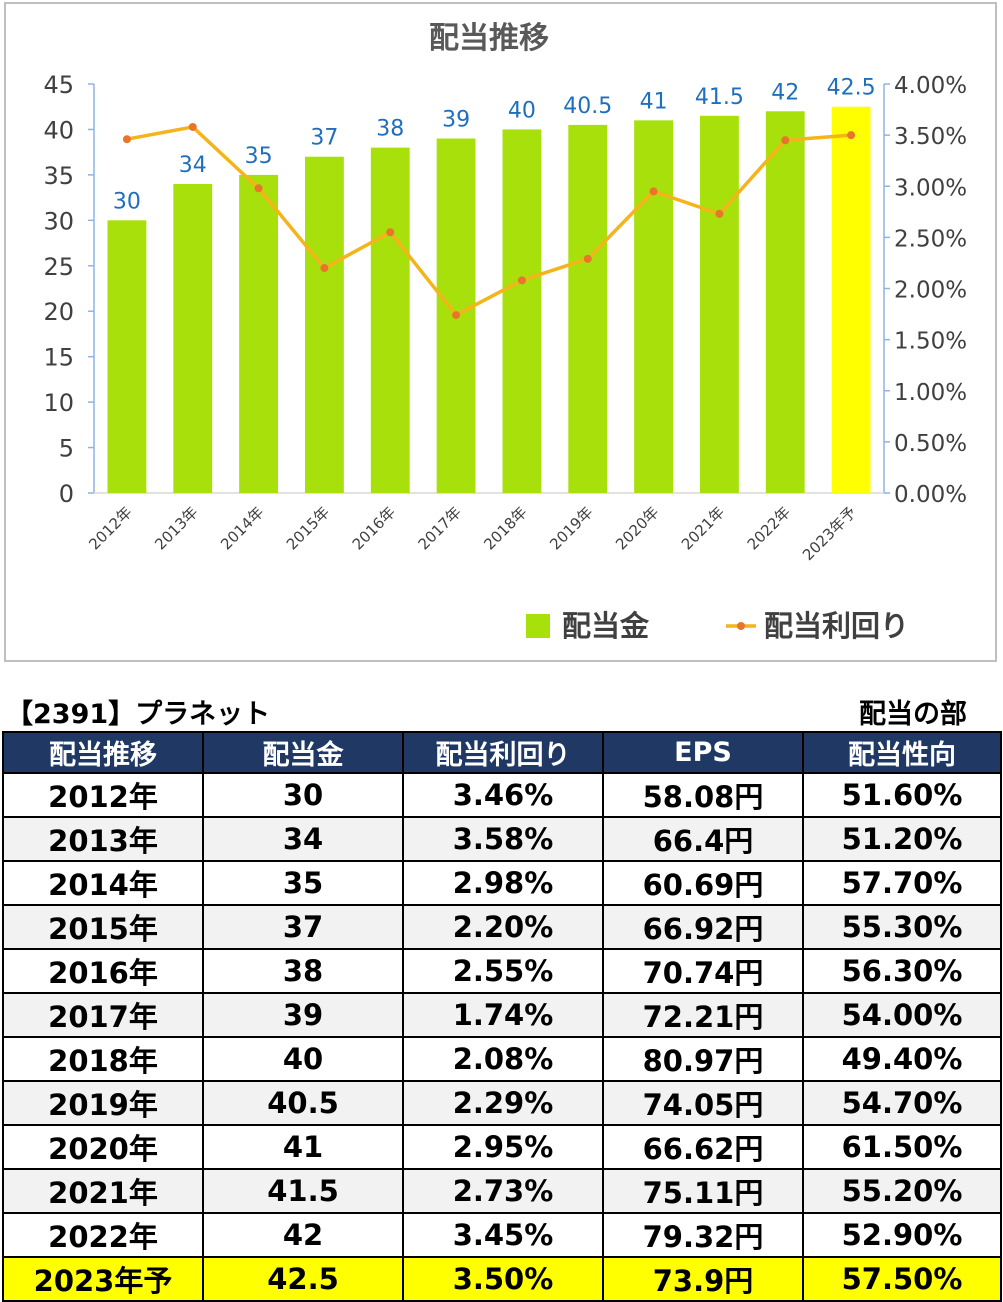 The image size is (1003, 1302). I want to click on cell-year: 2012年, so click(103, 795).